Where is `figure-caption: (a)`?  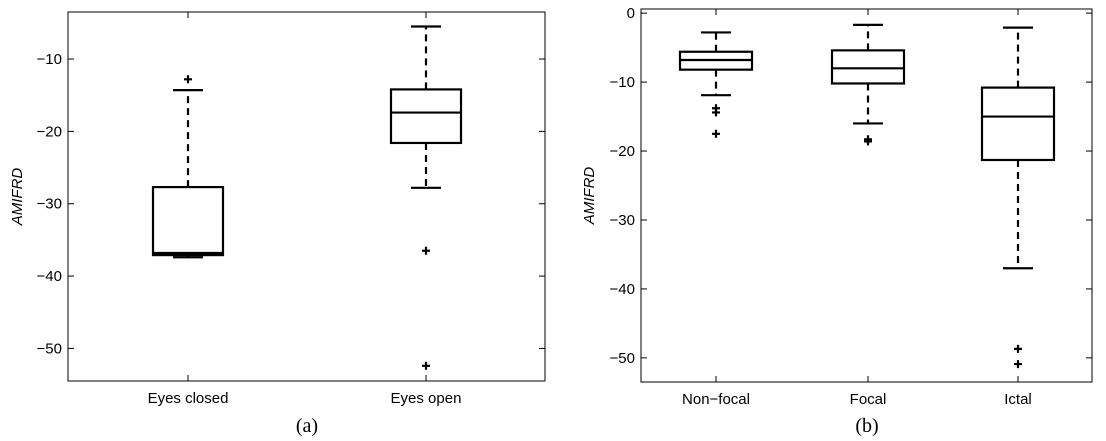
figure-caption: (a) is located at coordinates (307, 426).